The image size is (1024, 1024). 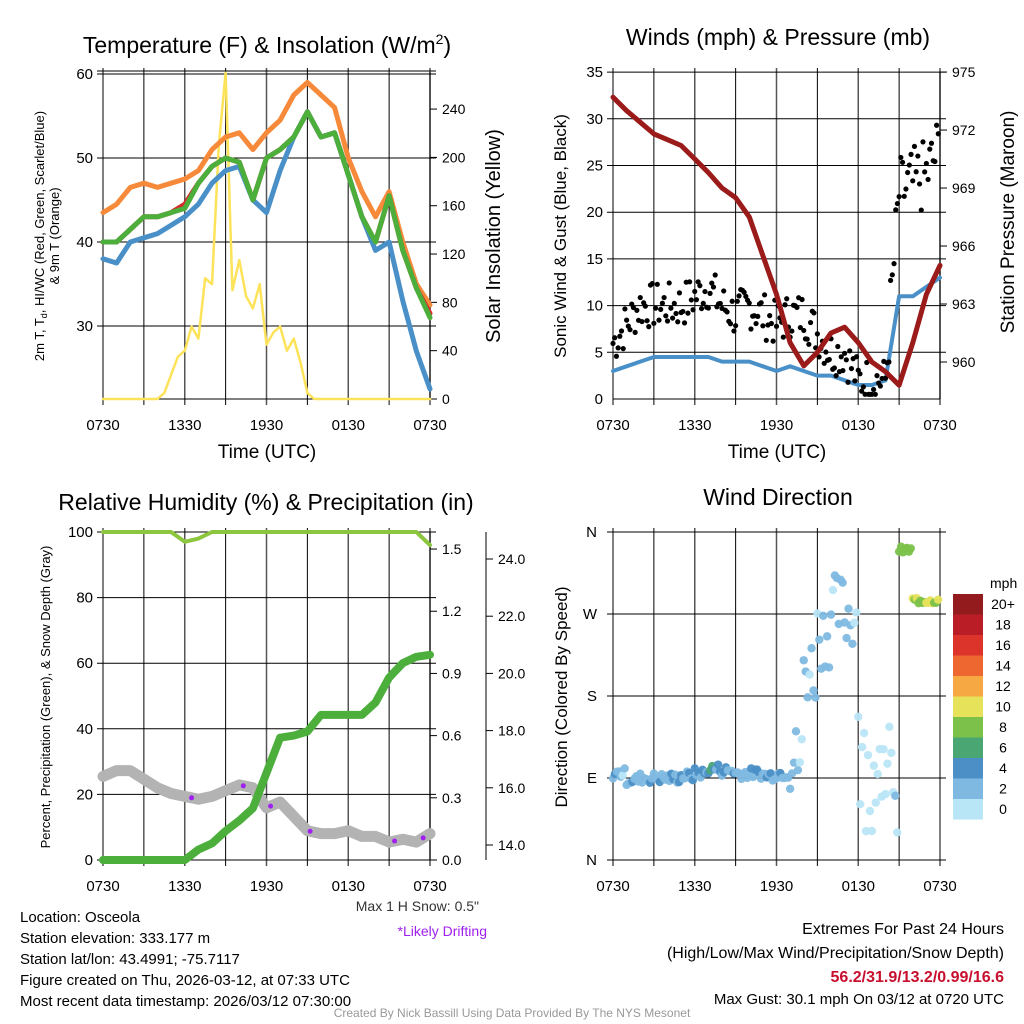 I want to click on colorbar-label: 16, so click(x=1003, y=645).